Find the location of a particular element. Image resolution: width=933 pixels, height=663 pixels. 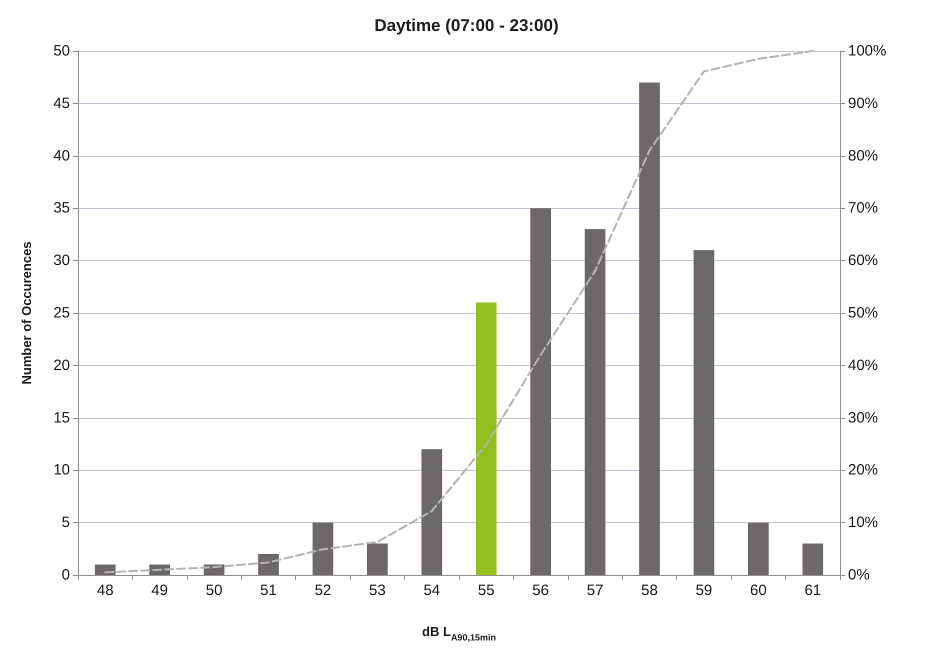

y2-tick-label: 20% is located at coordinates (863, 470).